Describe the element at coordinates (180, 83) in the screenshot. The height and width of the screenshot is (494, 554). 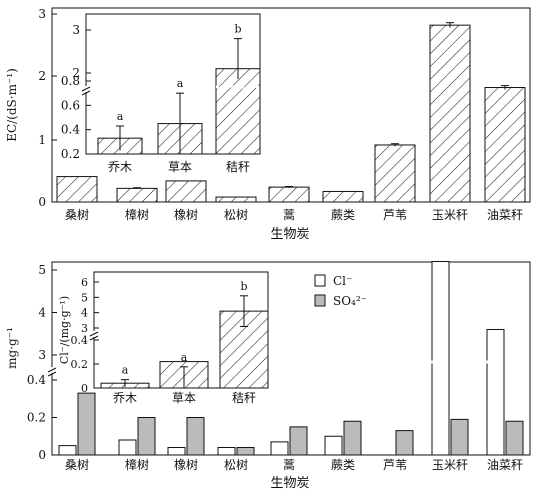
I see `top-inset-significance-letter-2: a` at that location.